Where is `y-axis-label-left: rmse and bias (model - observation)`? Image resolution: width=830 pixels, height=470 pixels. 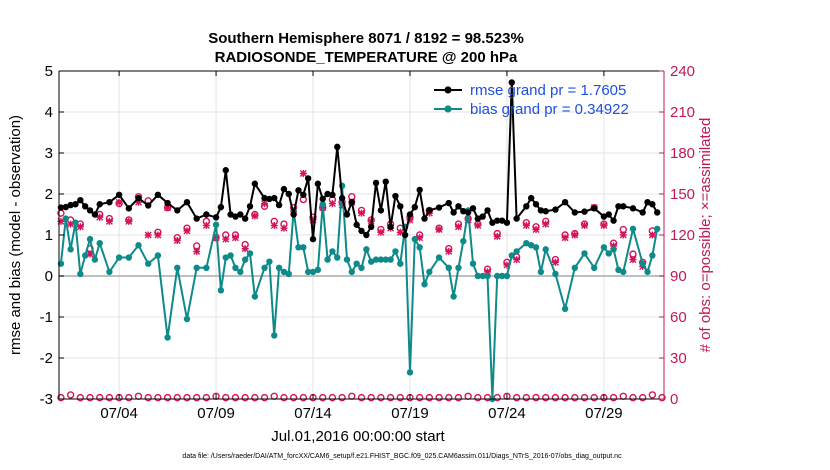 y-axis-label-left: rmse and bias (model - observation) is located at coordinates (15, 235).